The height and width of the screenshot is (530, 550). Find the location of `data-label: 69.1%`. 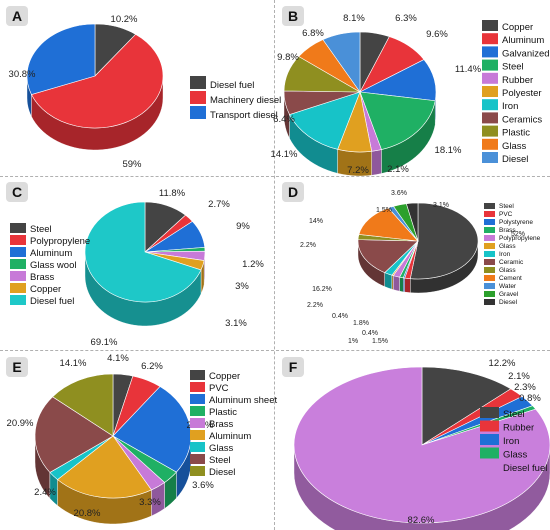

data-label: 69.1% is located at coordinates (104, 342).